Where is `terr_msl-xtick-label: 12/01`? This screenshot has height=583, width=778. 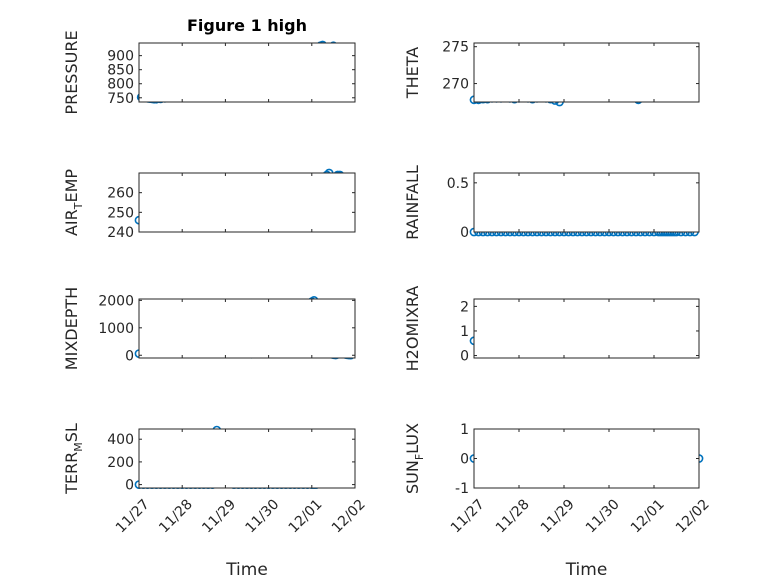 terr_msl-xtick-label: 12/01 is located at coordinates (306, 516).